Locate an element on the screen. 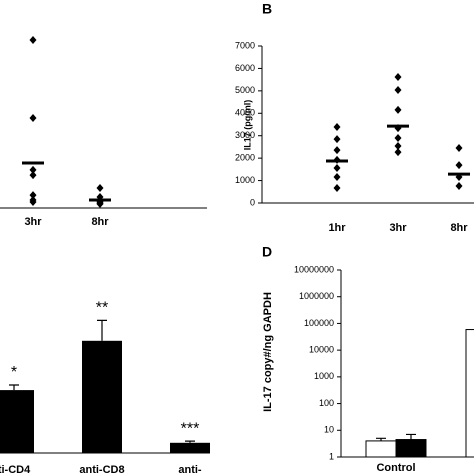 The height and width of the screenshot is (474, 474). y-tick-label: 7000 is located at coordinates (245, 45).